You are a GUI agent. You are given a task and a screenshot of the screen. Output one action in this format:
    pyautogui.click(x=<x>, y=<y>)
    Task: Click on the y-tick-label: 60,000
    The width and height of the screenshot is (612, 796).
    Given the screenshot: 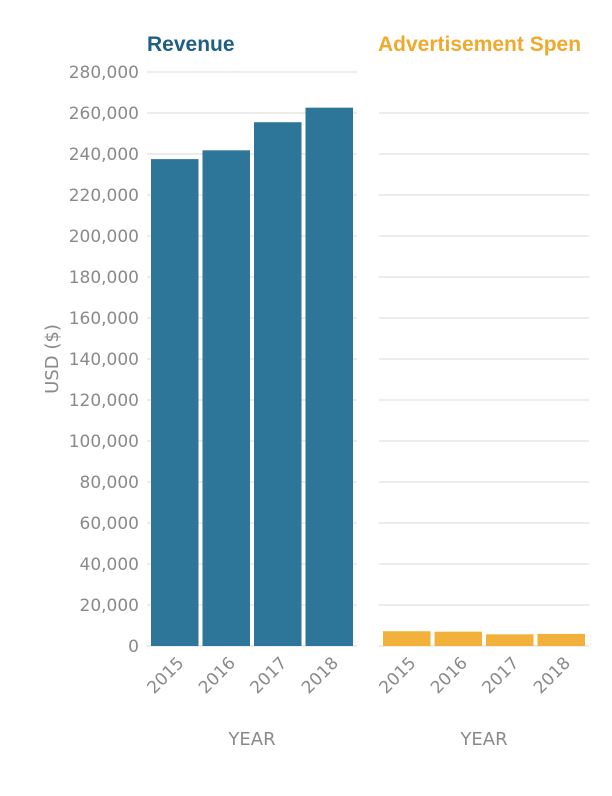 What is the action you would take?
    pyautogui.click(x=109, y=524)
    